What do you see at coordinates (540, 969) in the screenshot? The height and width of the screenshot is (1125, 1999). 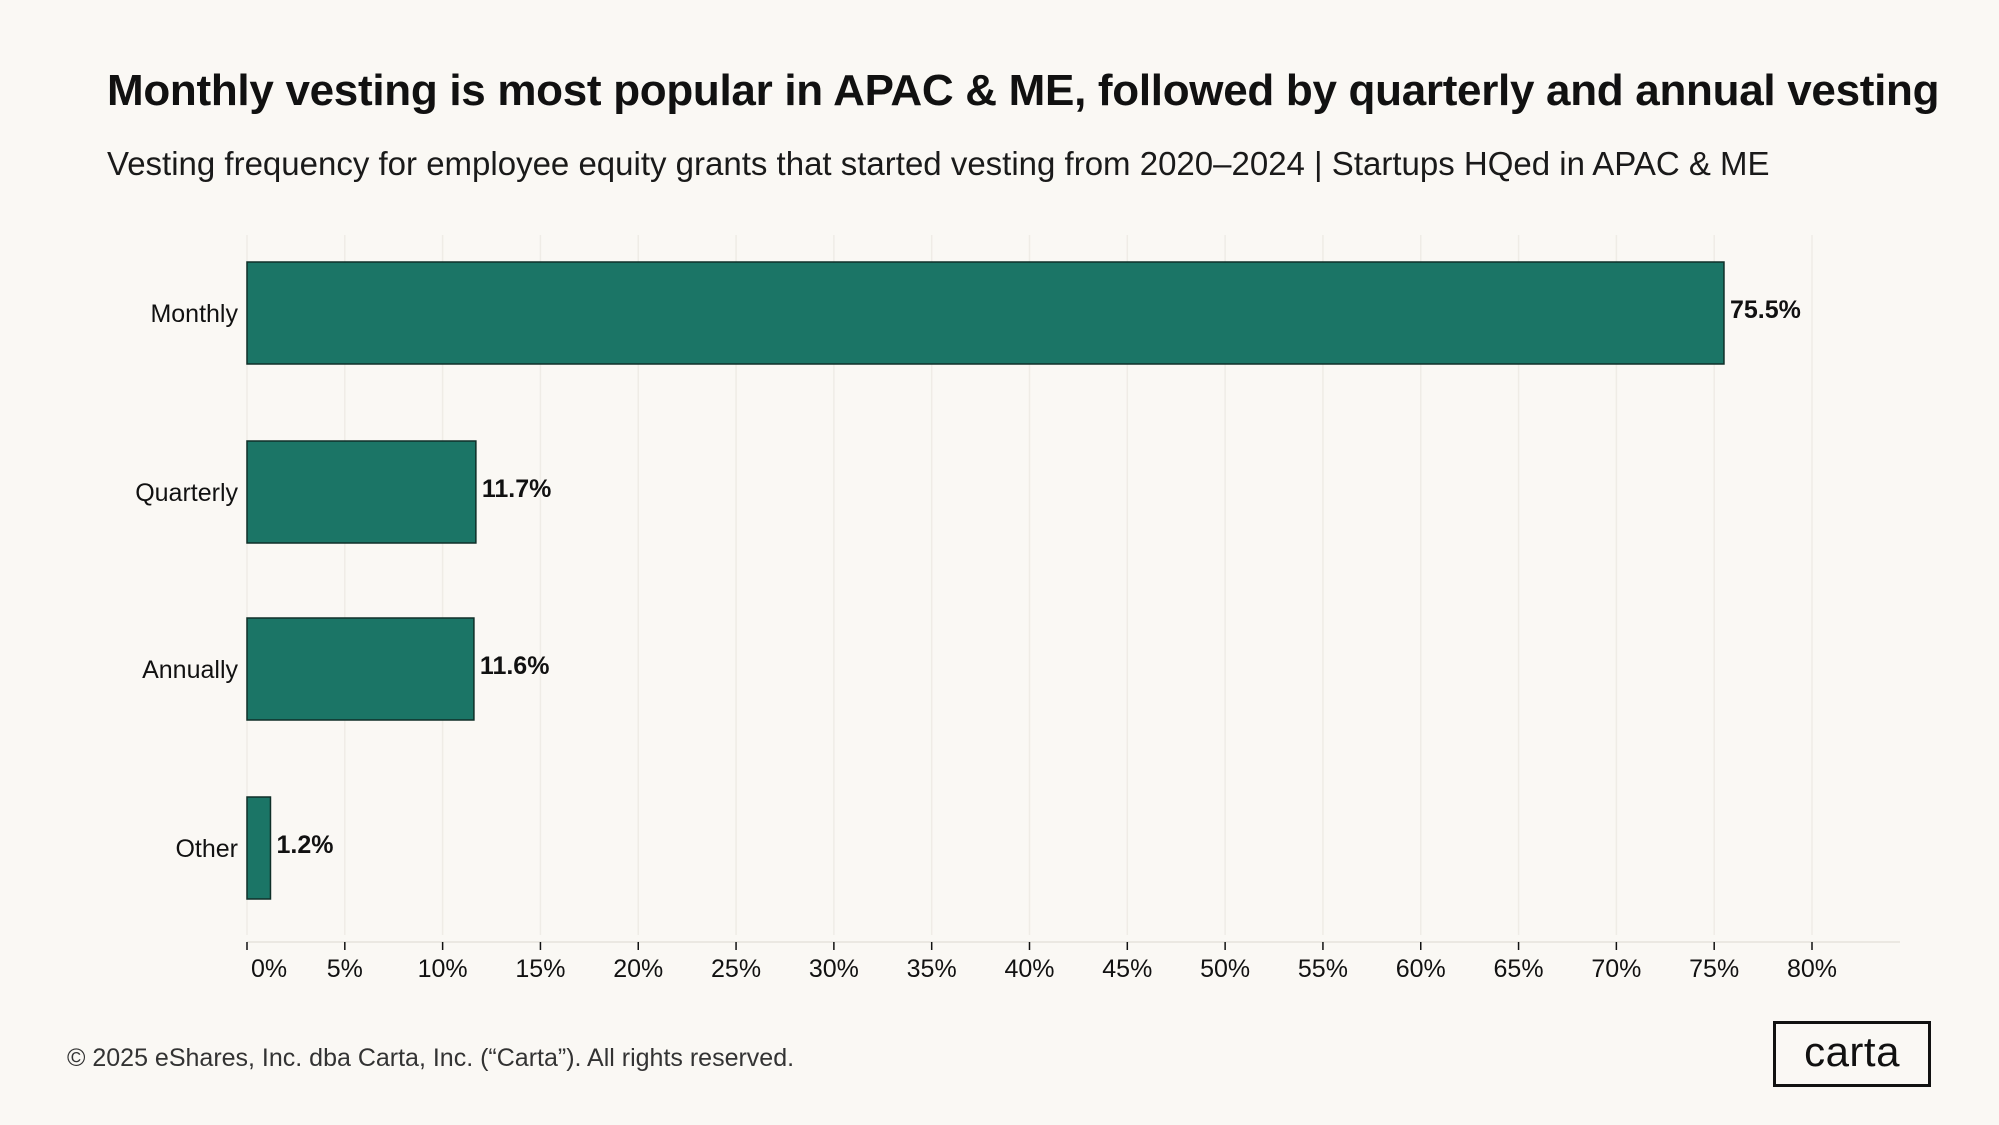 I see `x-tick-label: 15%` at bounding box center [540, 969].